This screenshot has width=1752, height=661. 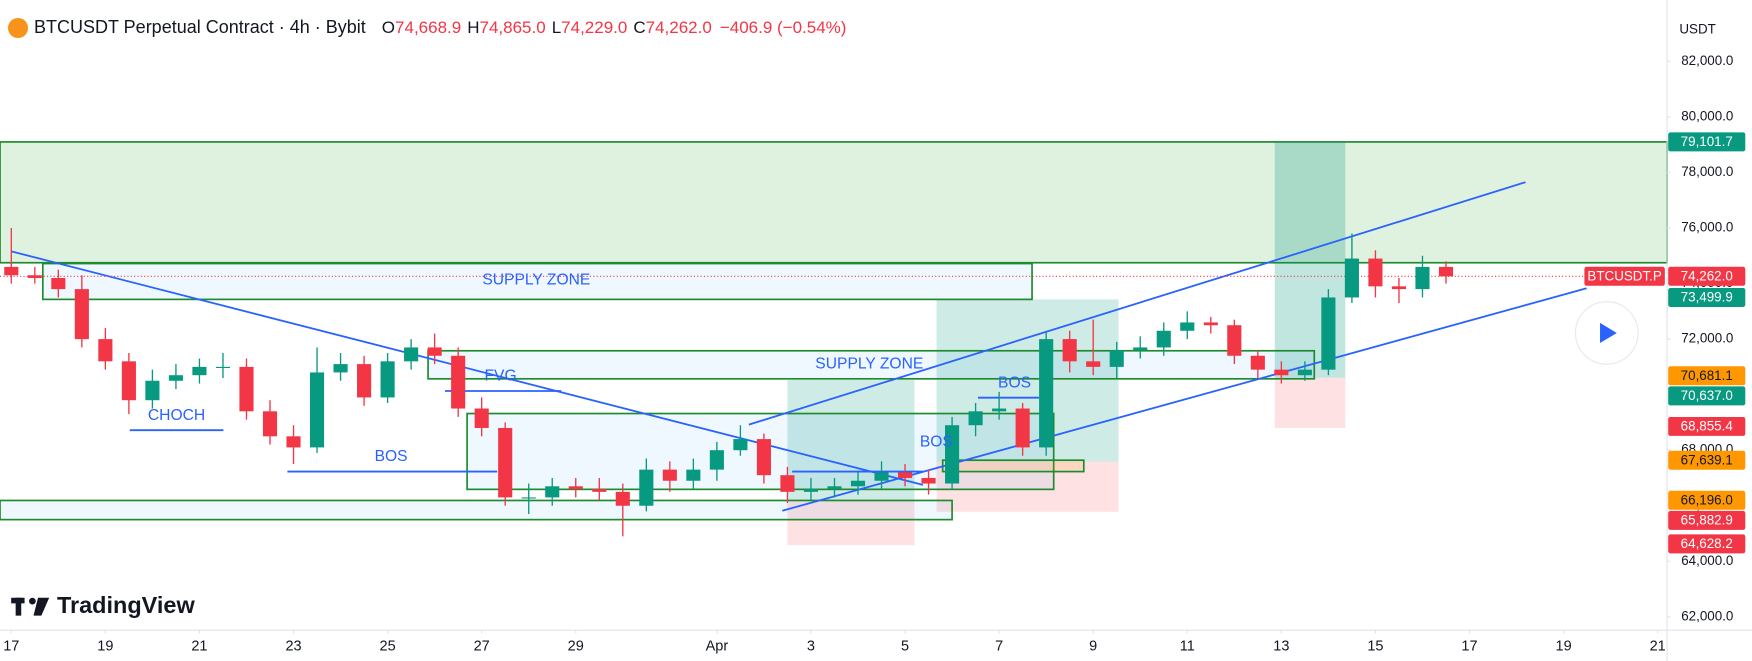 I want to click on x-tick-label: 21, so click(x=1658, y=647).